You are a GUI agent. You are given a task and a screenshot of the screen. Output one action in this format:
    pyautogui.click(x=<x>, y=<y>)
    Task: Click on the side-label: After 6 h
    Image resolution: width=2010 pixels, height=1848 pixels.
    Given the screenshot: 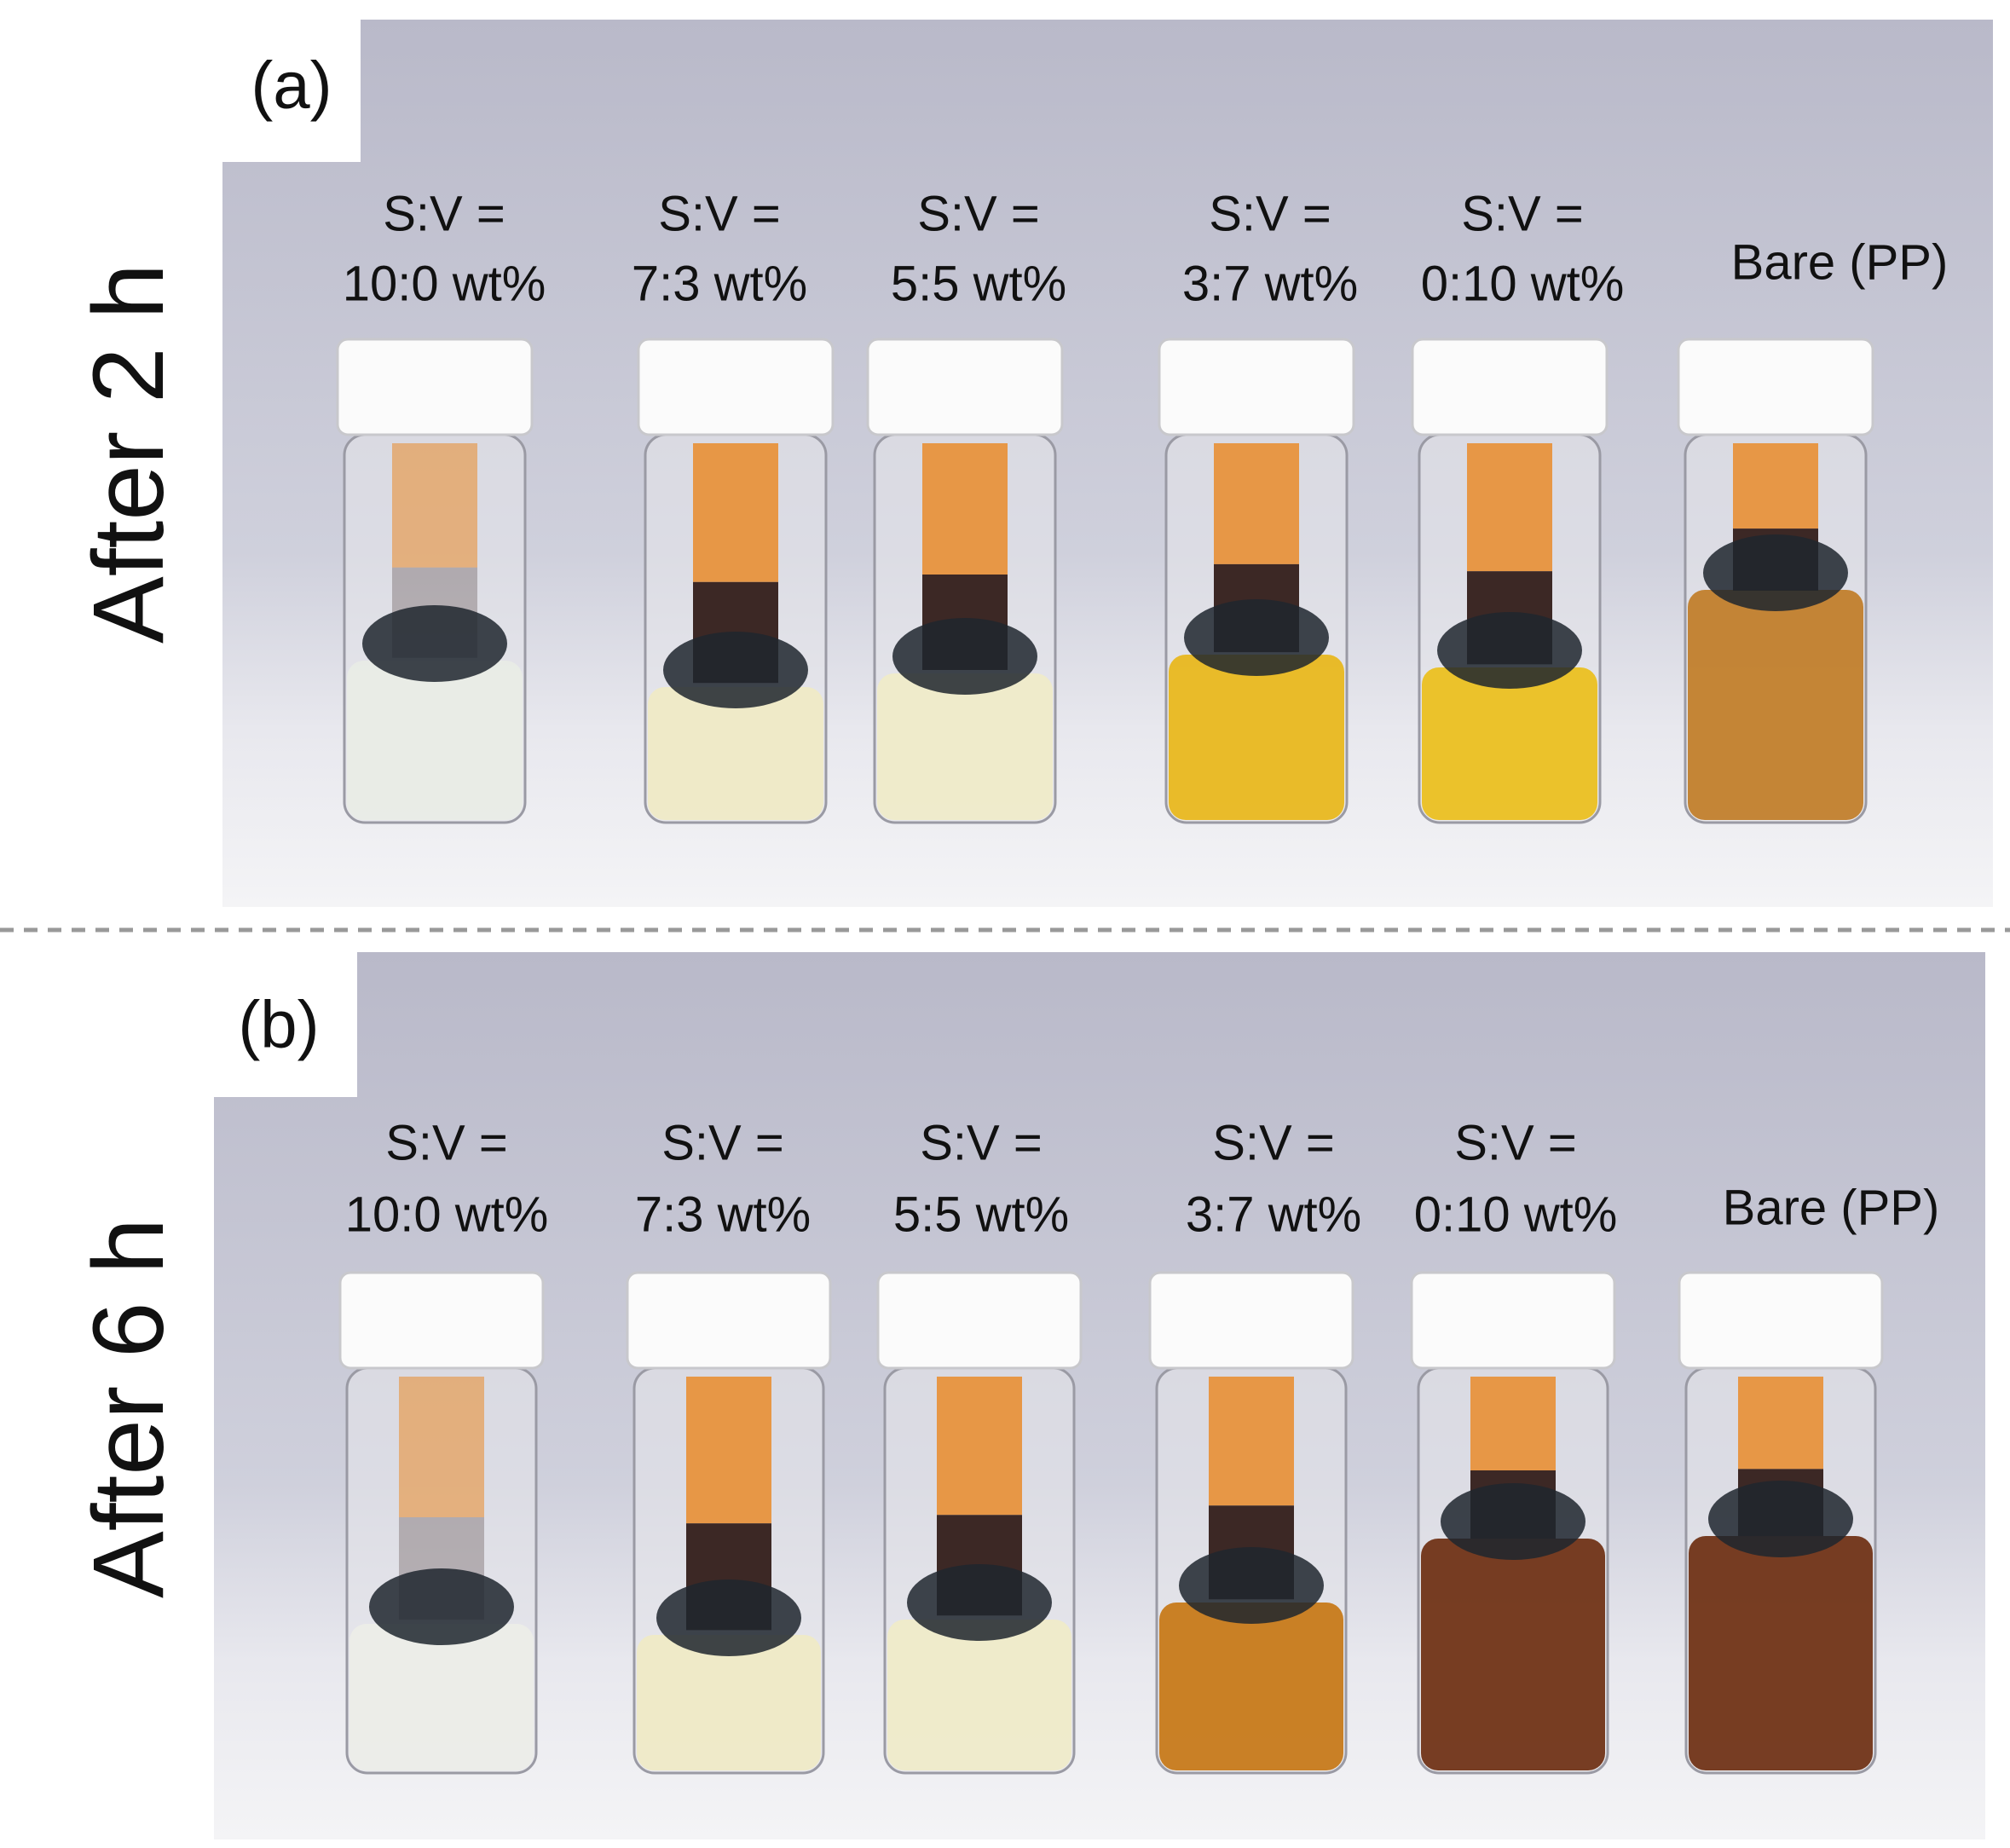 What is the action you would take?
    pyautogui.click(x=128, y=1408)
    